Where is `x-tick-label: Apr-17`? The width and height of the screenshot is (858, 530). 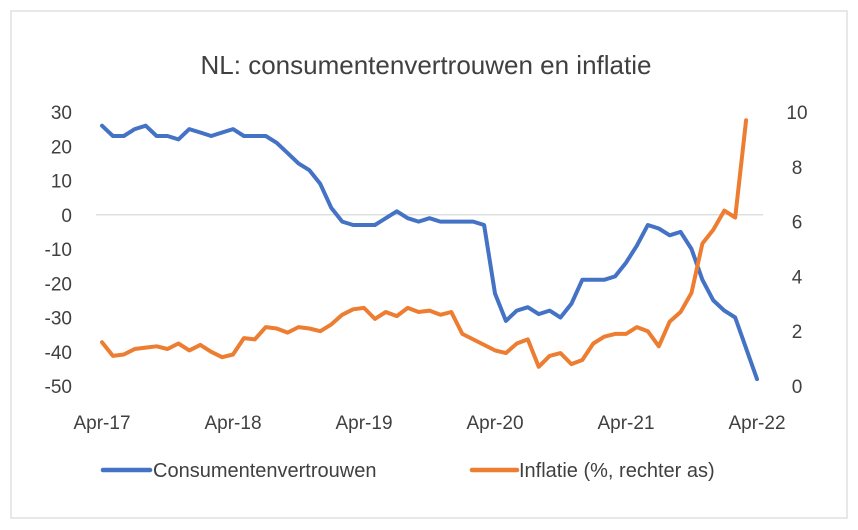
x-tick-label: Apr-17 is located at coordinates (101, 423).